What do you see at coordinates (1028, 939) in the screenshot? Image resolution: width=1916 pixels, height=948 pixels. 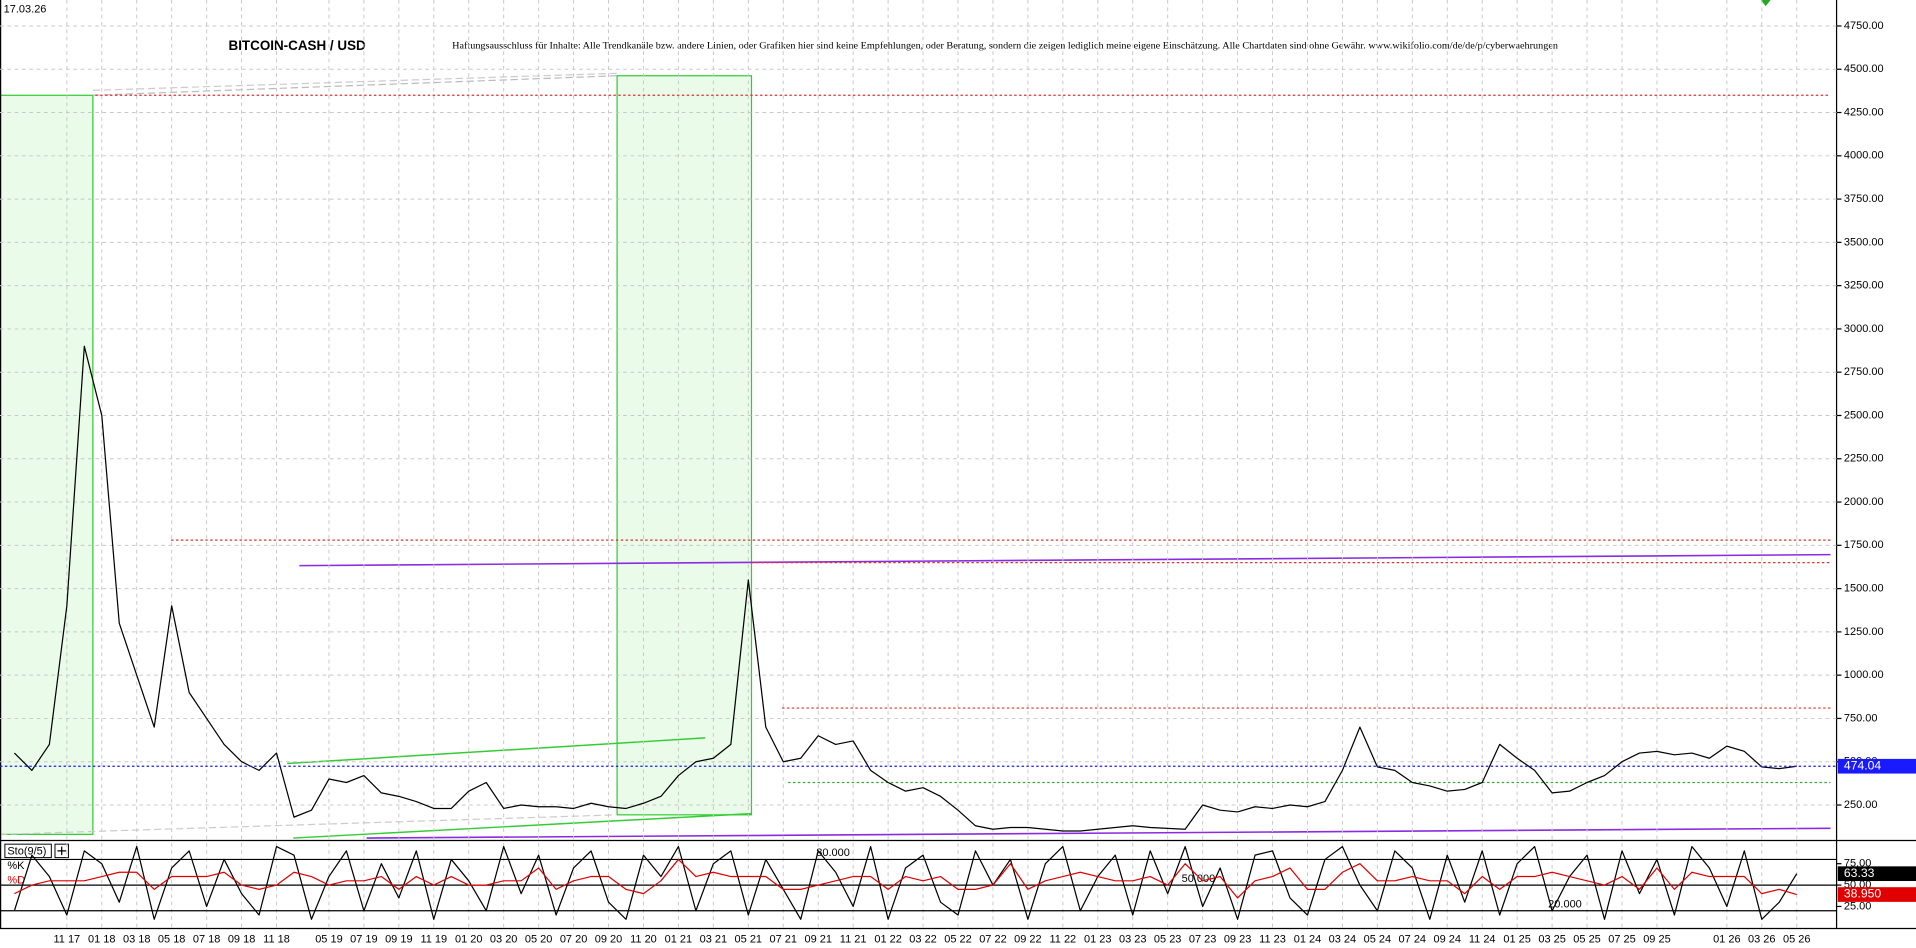 I see `x-tick-label: 09 22` at bounding box center [1028, 939].